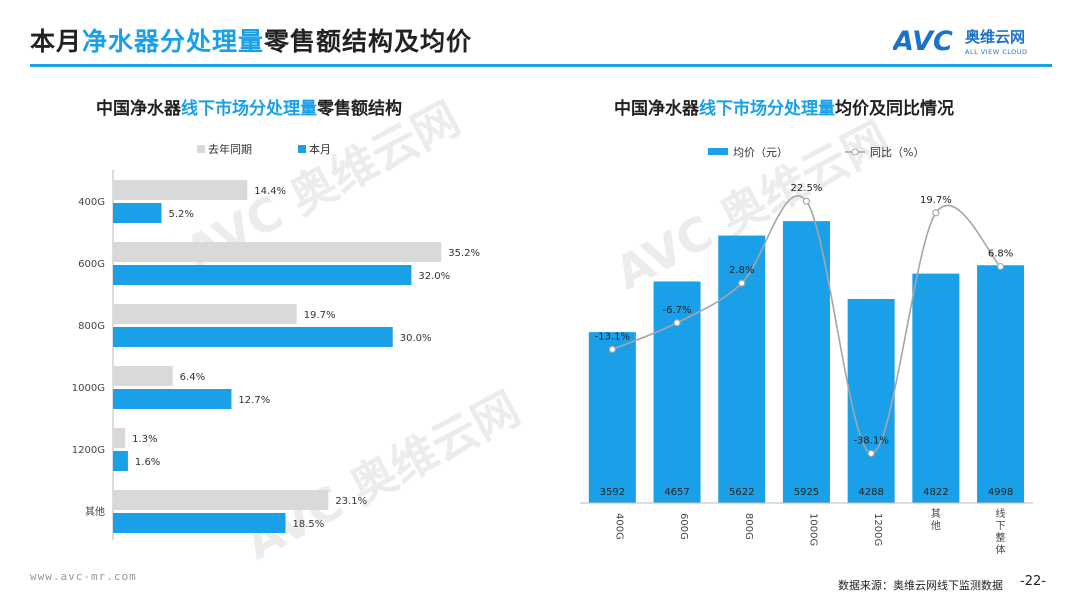 This screenshot has height=608, width=1080. What do you see at coordinates (612, 336) in the screenshot?
I see `yoy-label: -13.1%` at bounding box center [612, 336].